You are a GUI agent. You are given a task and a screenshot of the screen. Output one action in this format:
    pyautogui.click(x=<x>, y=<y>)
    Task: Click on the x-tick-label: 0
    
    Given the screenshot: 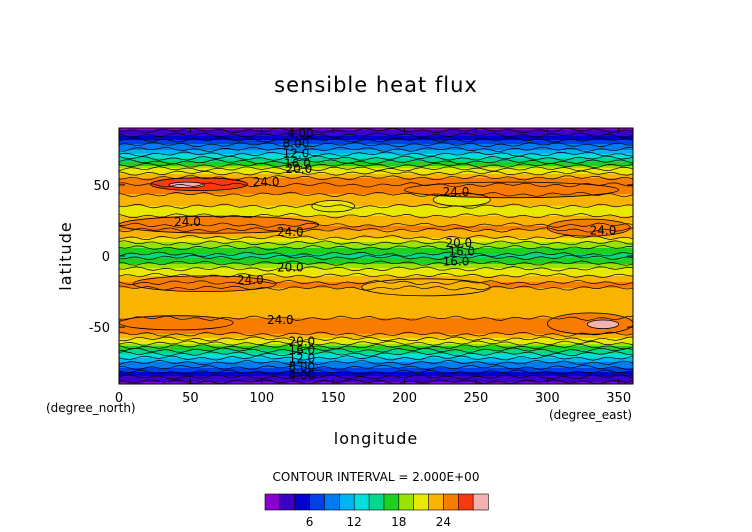 What is the action you would take?
    pyautogui.click(x=119, y=398)
    